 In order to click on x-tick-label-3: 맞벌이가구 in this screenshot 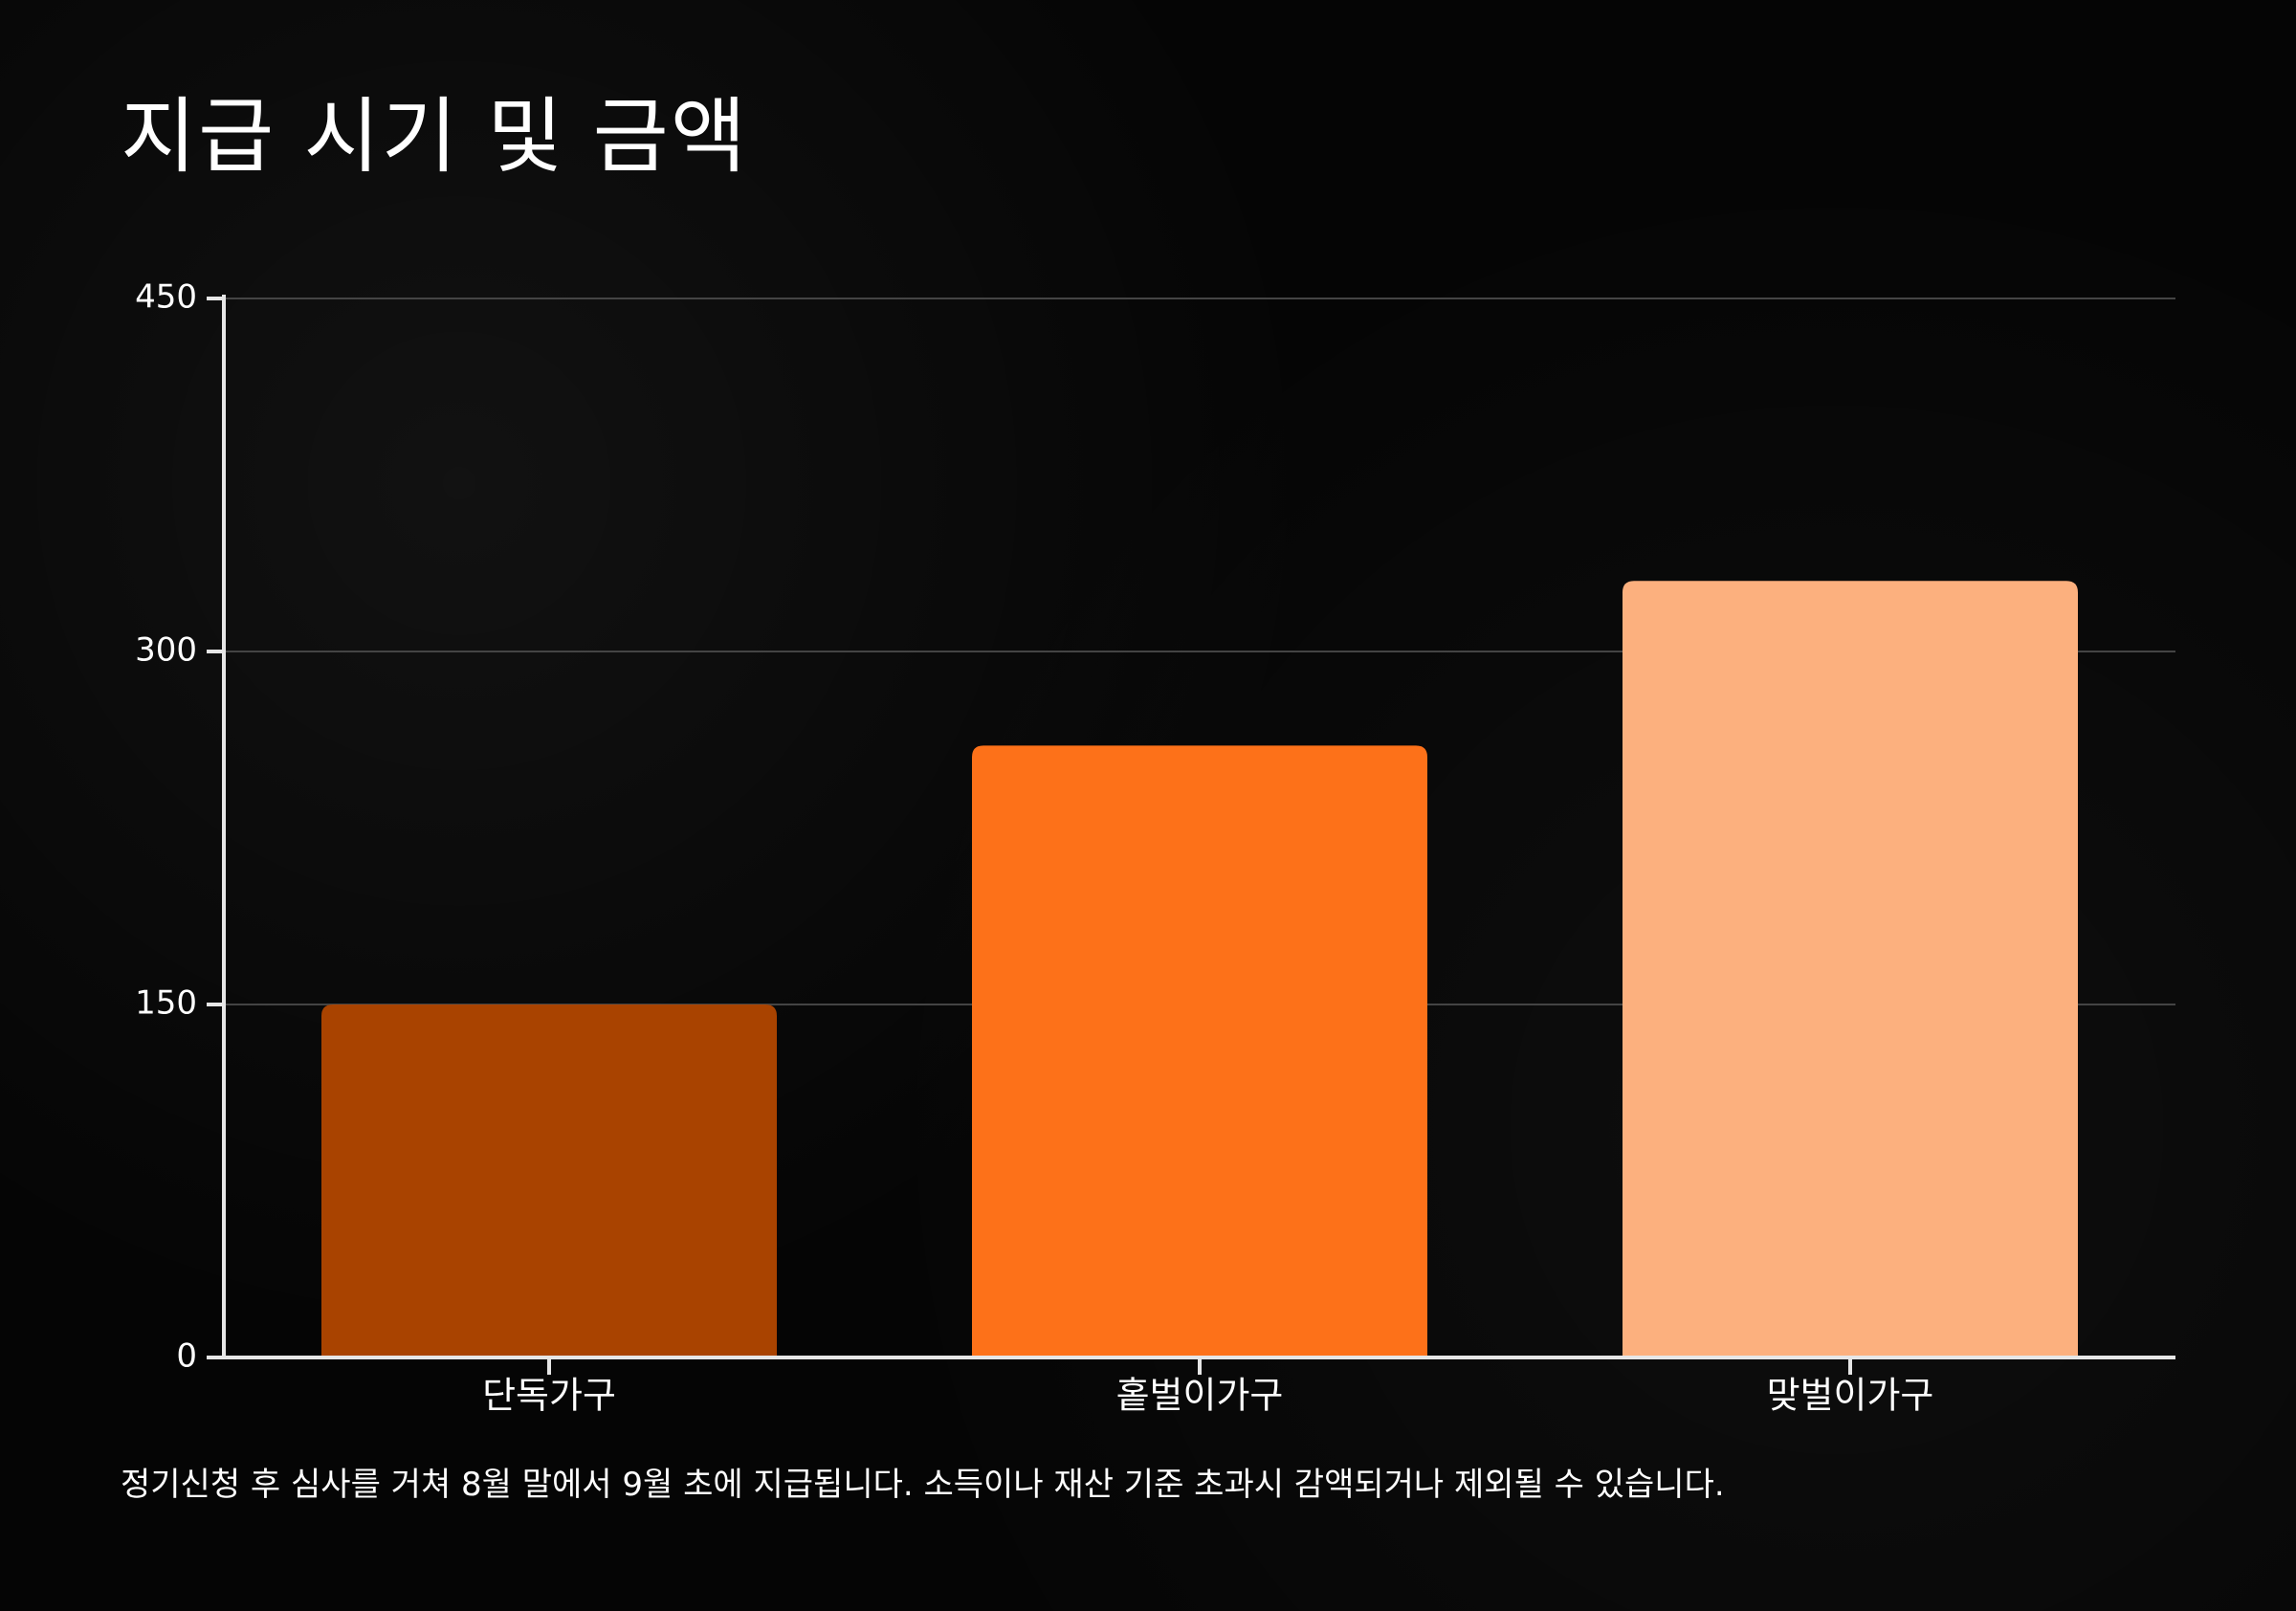, I will do `click(1850, 1396)`.